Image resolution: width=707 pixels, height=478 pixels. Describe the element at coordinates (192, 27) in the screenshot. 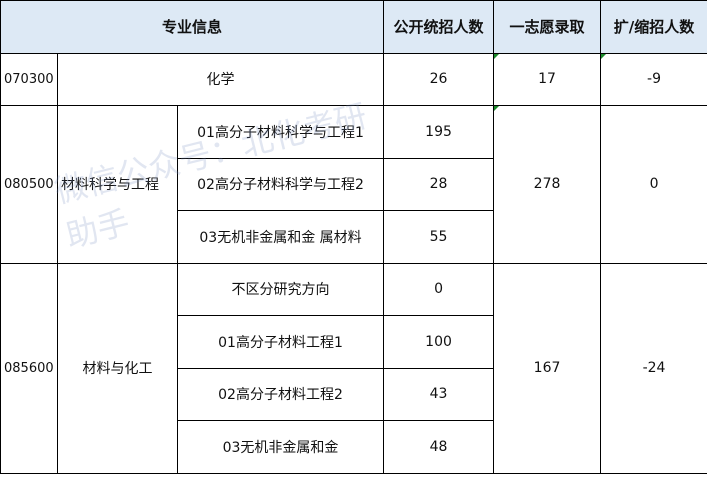

I see `header-major-info: 专业信息` at that location.